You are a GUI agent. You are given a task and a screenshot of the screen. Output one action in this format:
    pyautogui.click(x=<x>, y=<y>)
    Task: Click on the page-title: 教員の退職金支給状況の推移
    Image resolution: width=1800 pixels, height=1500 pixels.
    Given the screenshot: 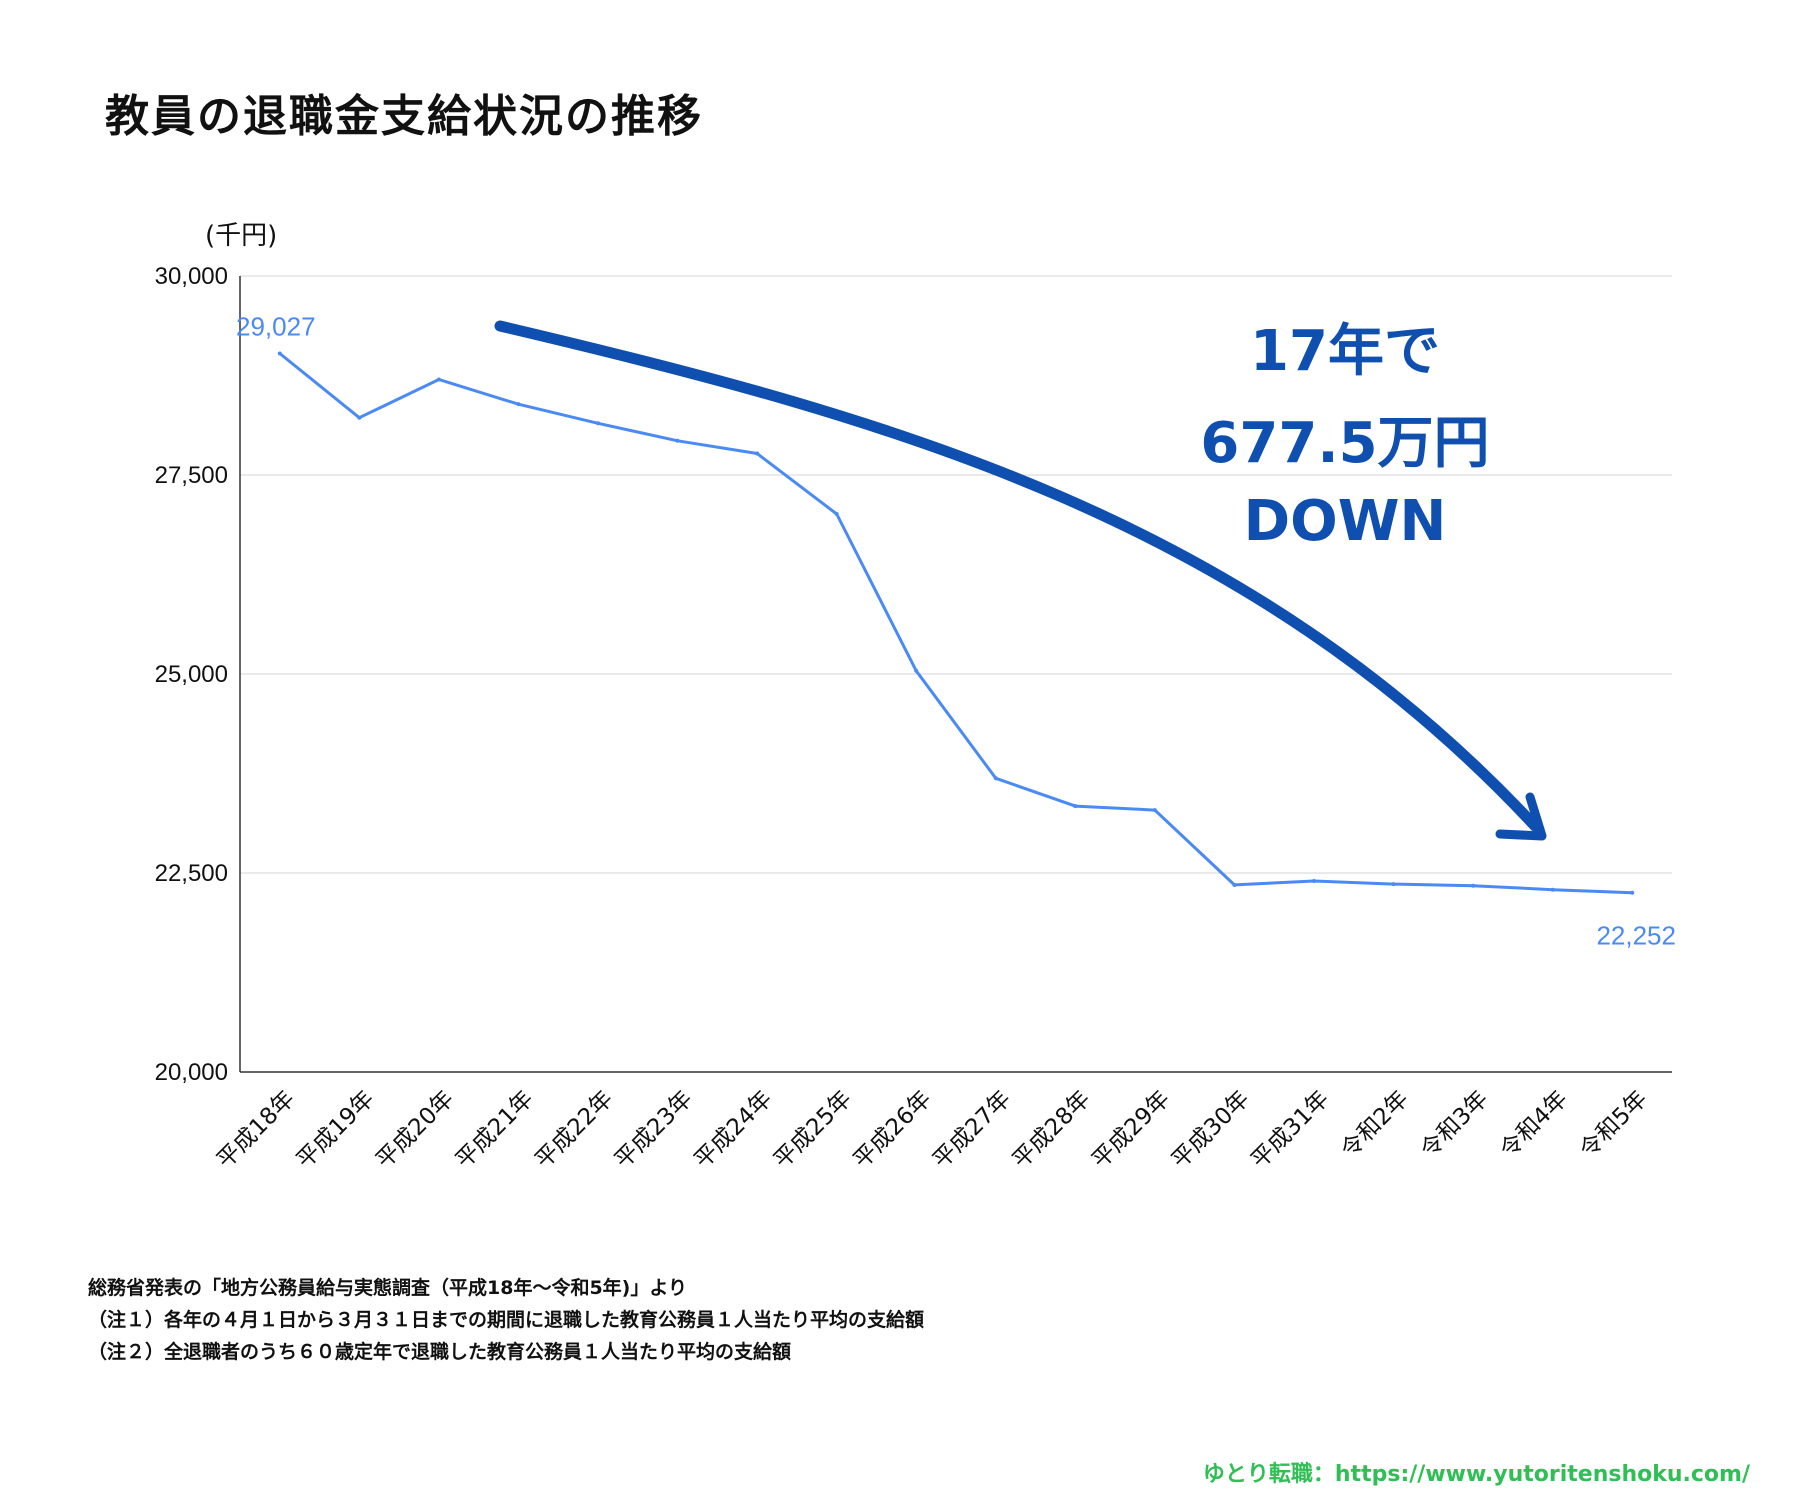 What is the action you would take?
    pyautogui.click(x=404, y=116)
    